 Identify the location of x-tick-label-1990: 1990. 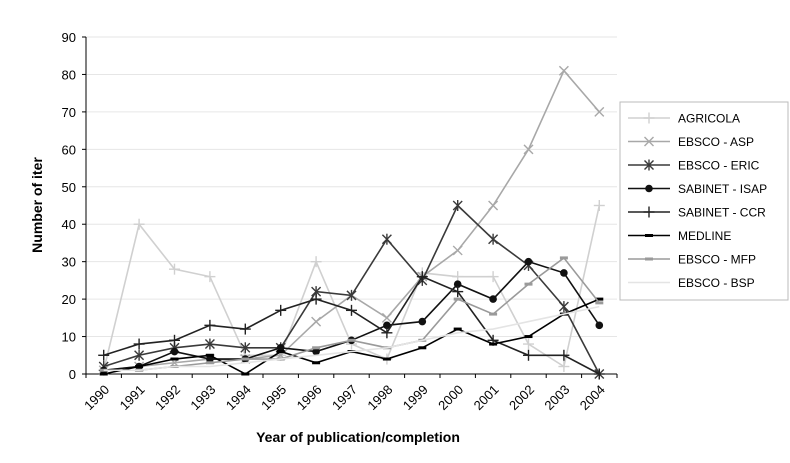
(96, 397).